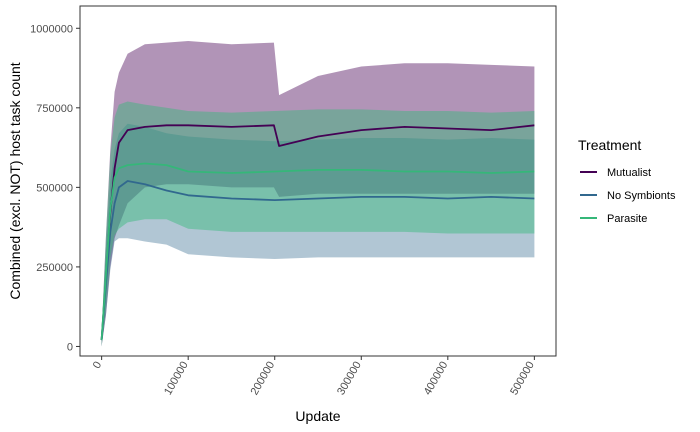  What do you see at coordinates (629, 173) in the screenshot?
I see `legend-label-mutualist: Mutualist` at bounding box center [629, 173].